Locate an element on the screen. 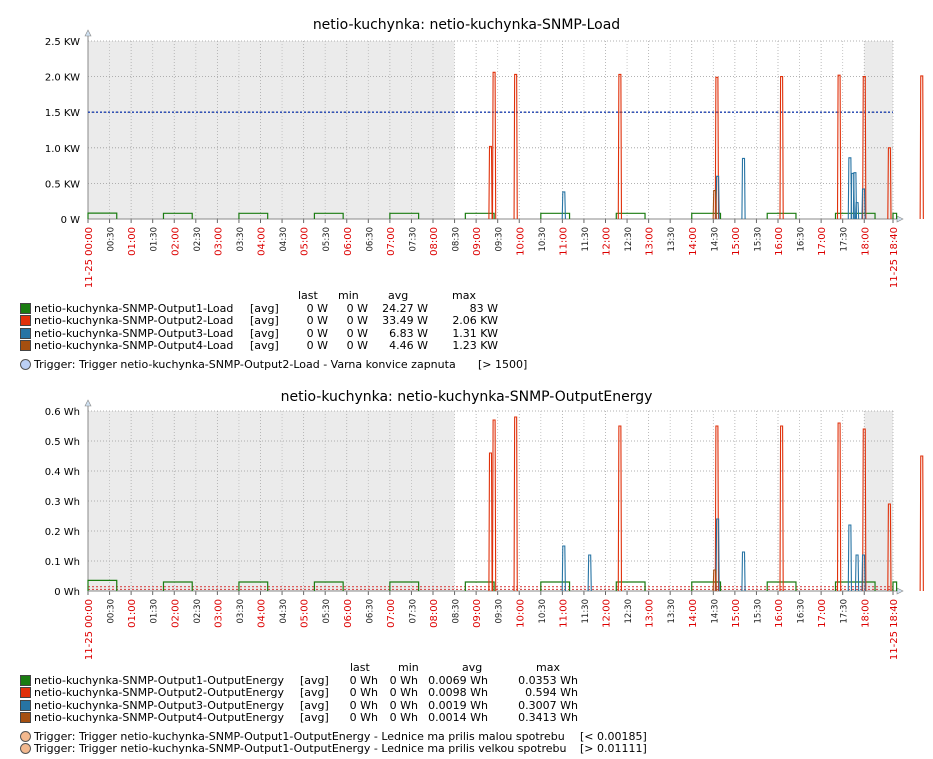 This screenshot has height=759, width=933. y-tick-label: 0.3 Wh is located at coordinates (62, 502).